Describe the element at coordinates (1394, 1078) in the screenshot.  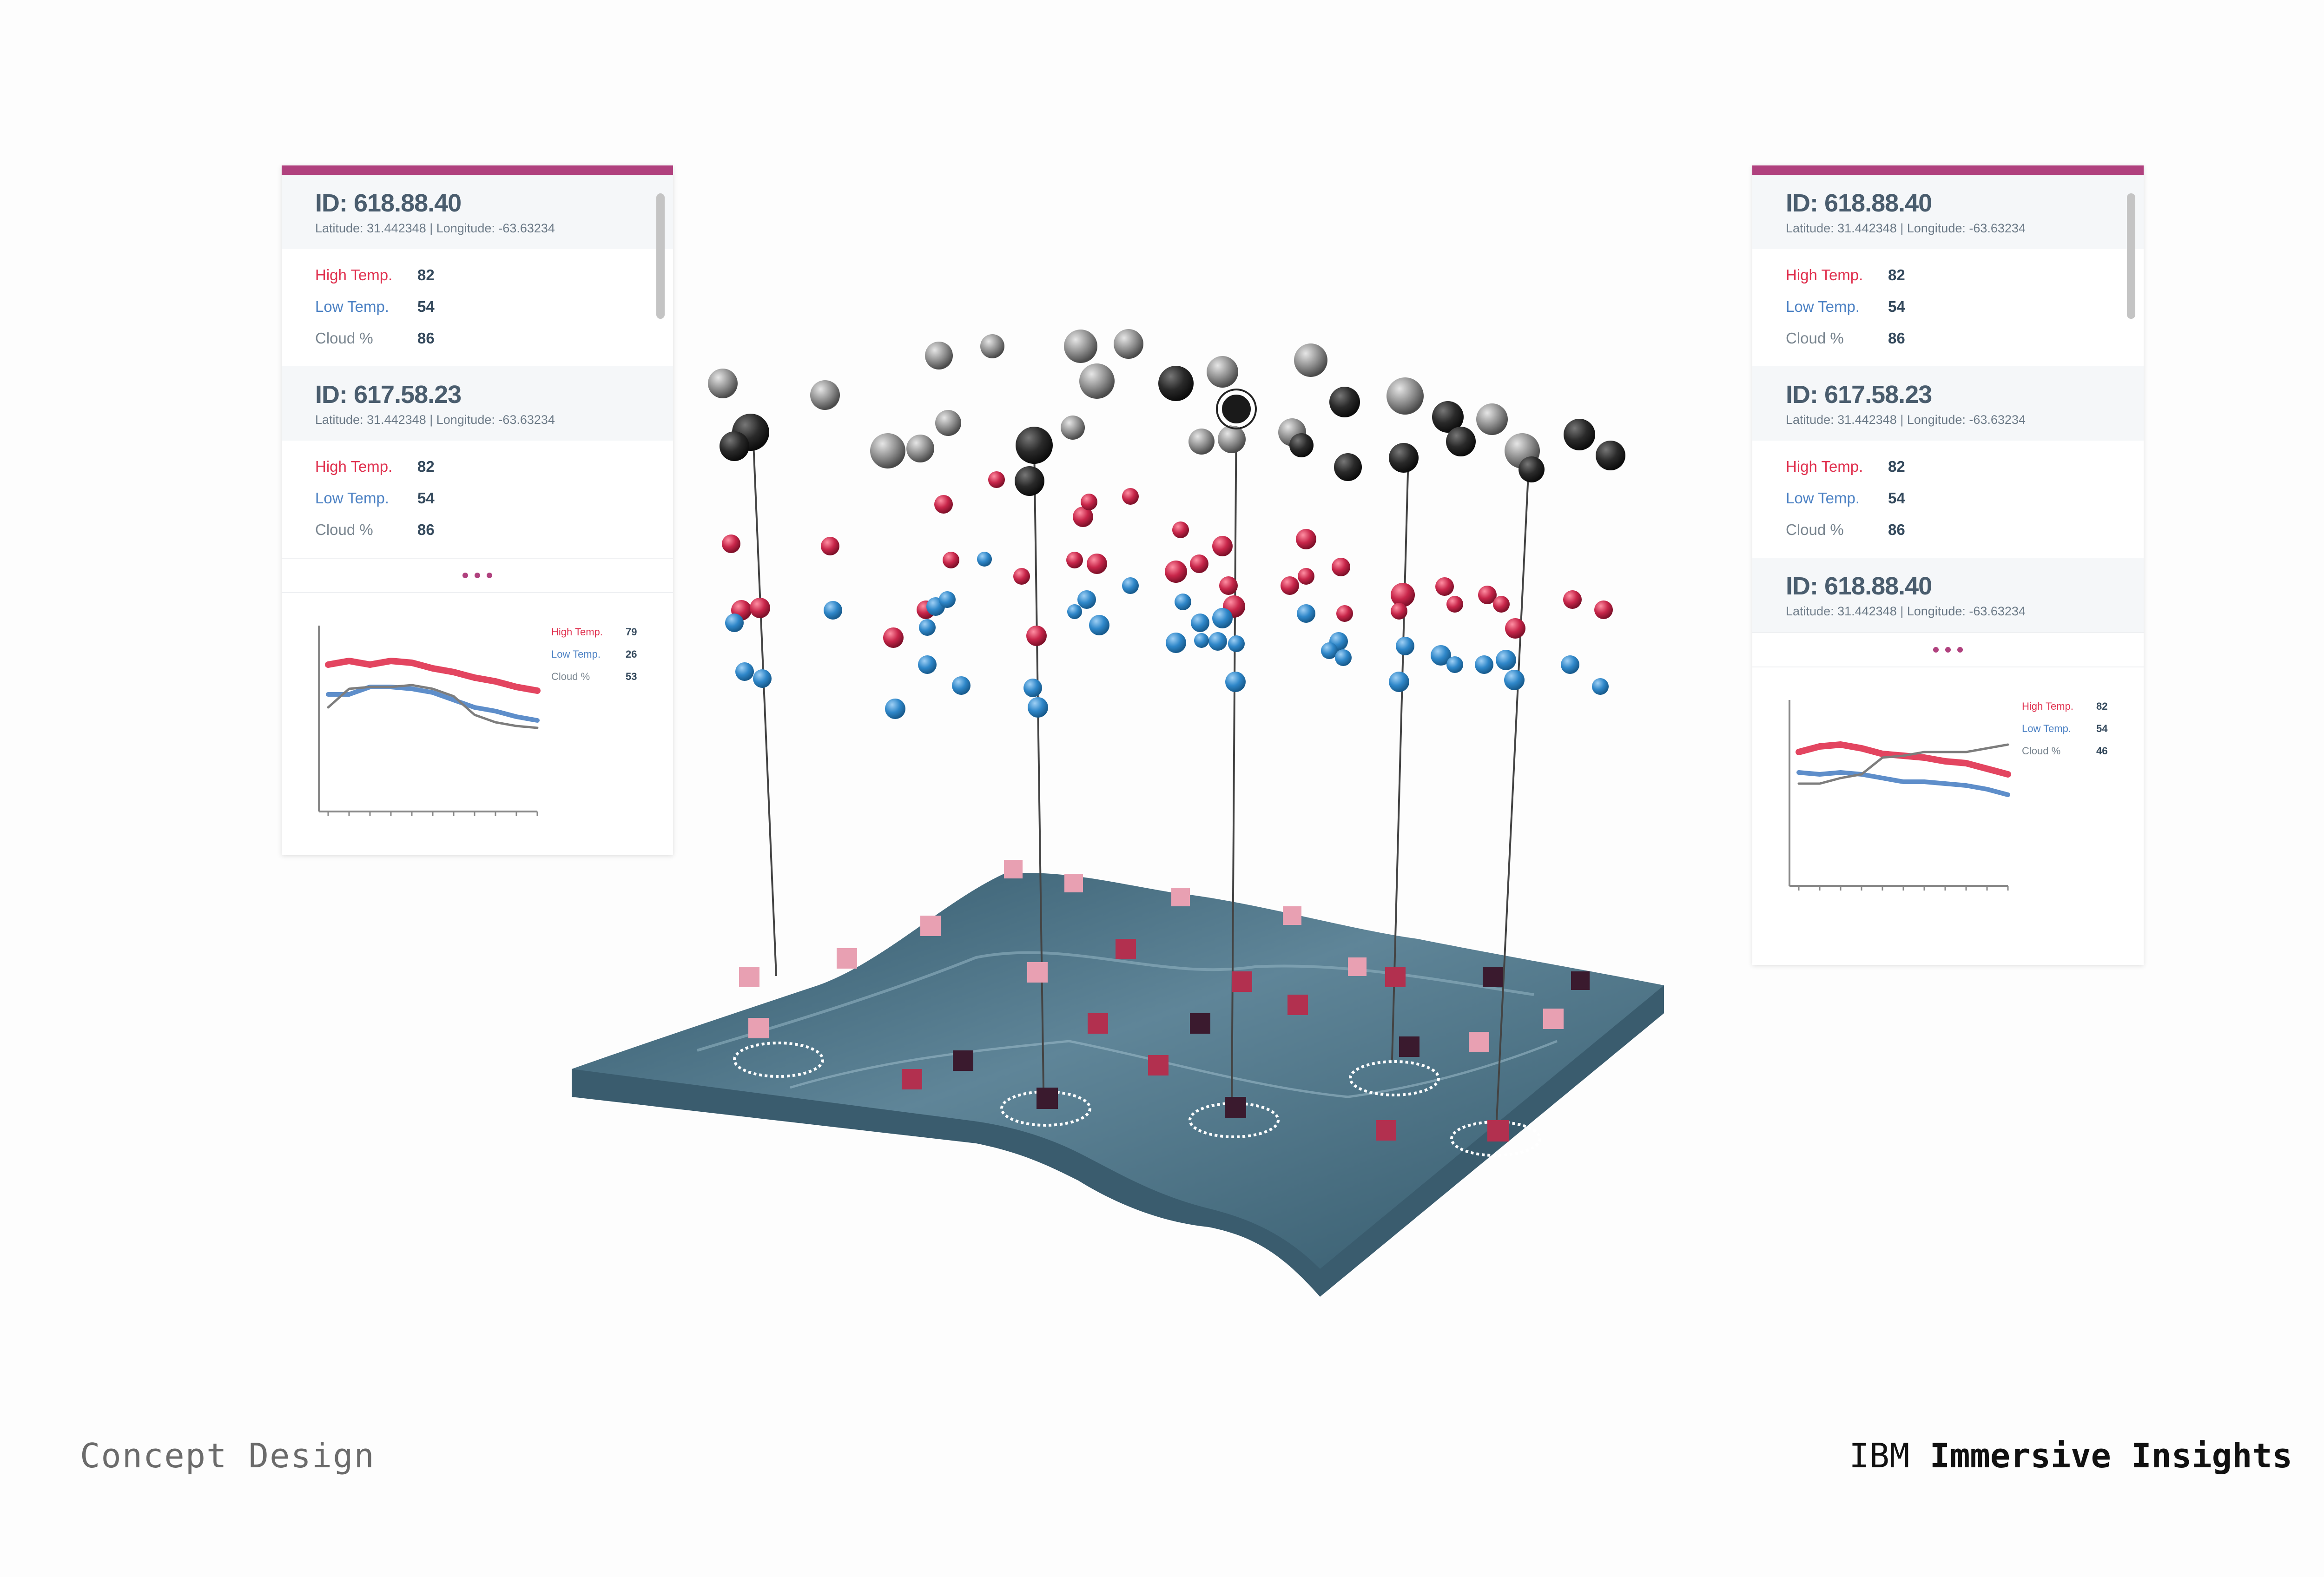
I see `ring` at that location.